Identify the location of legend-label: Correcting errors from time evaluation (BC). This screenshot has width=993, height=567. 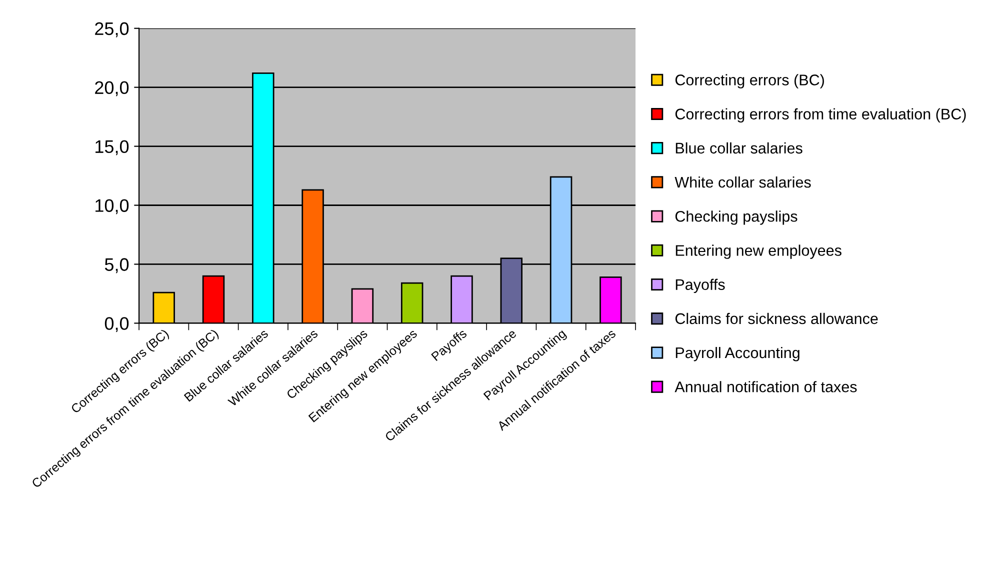
(820, 115).